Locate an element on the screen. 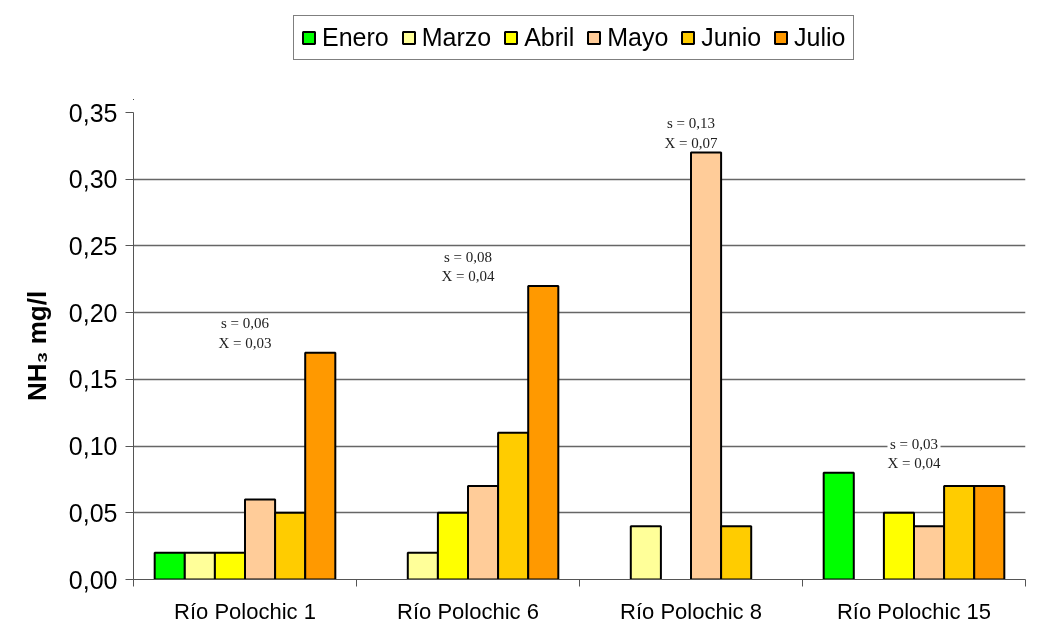 The height and width of the screenshot is (627, 1037). legend-label: Enero is located at coordinates (355, 37).